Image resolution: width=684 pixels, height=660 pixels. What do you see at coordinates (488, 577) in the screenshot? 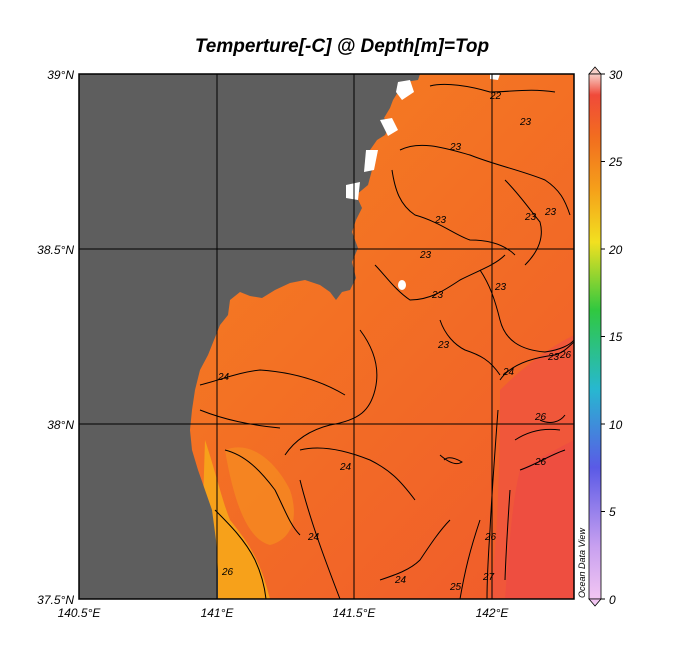
I see `contour-label: 27` at bounding box center [488, 577].